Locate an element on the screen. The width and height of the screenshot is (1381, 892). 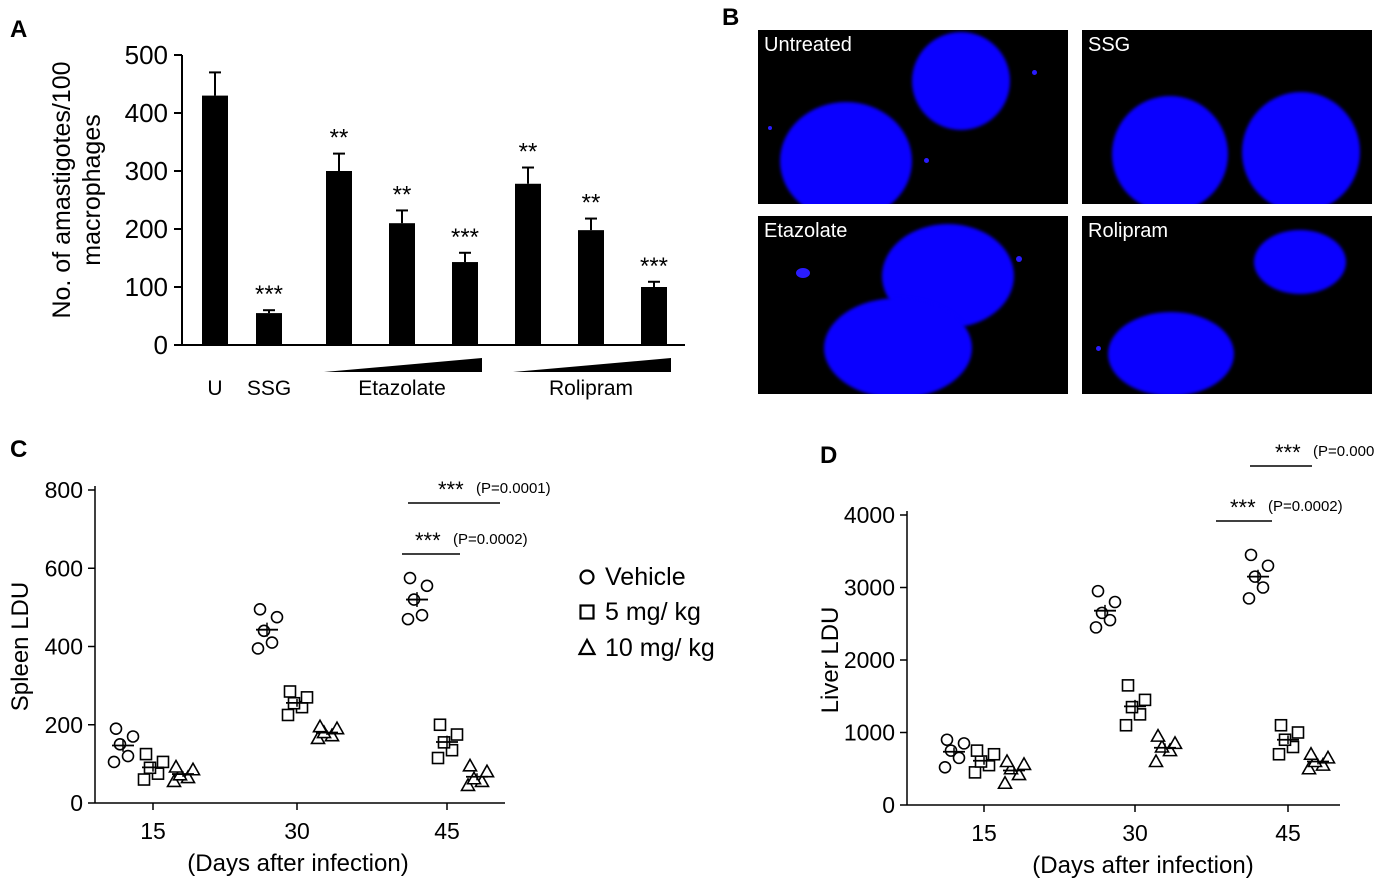
y-tick-label: 1000 is located at coordinates (869, 733).